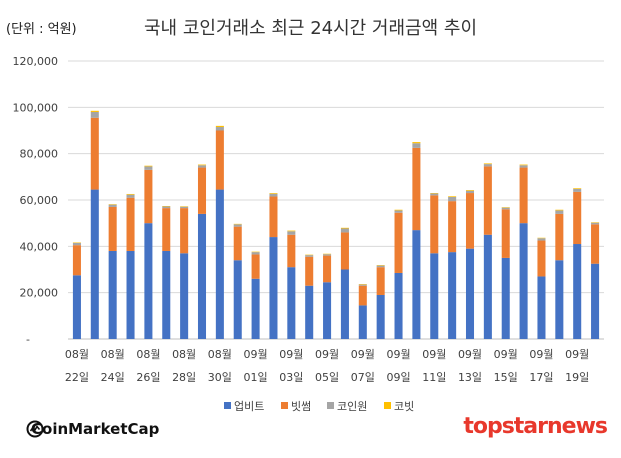 The width and height of the screenshot is (621, 458). I want to click on x-tick-day: 03일, so click(291, 377).